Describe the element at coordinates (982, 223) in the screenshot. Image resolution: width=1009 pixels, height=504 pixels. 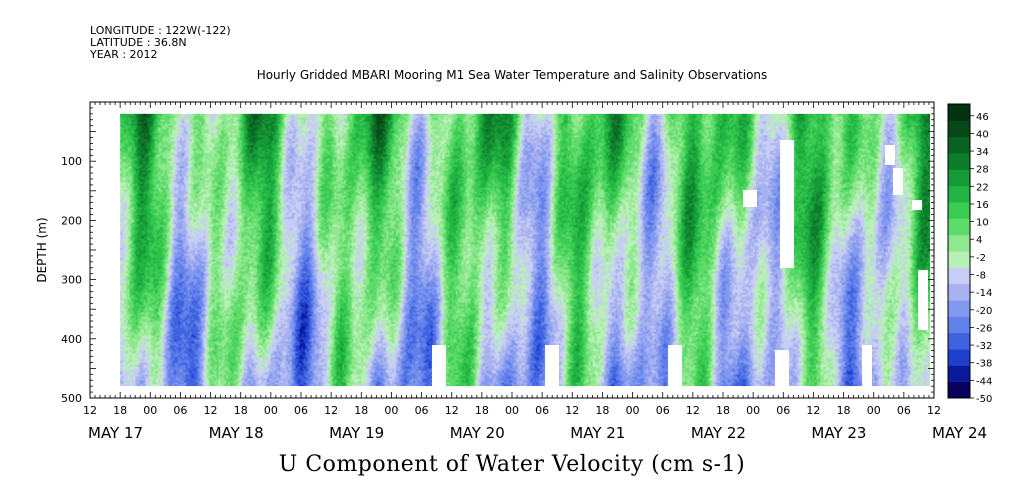
I see `colorbar-tick-label: 10` at that location.